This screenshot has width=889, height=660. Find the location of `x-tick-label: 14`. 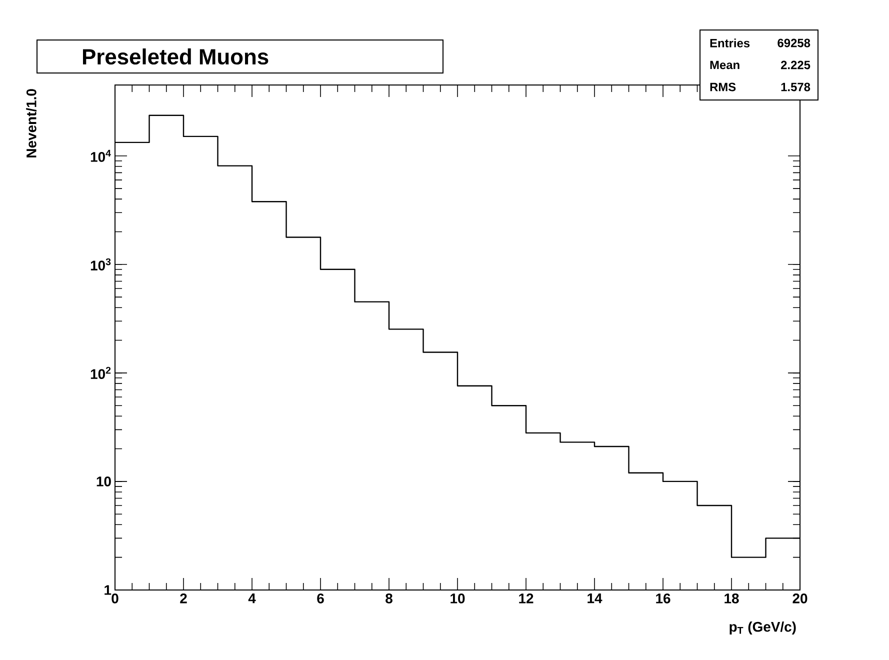

x-tick-label: 14 is located at coordinates (595, 599).